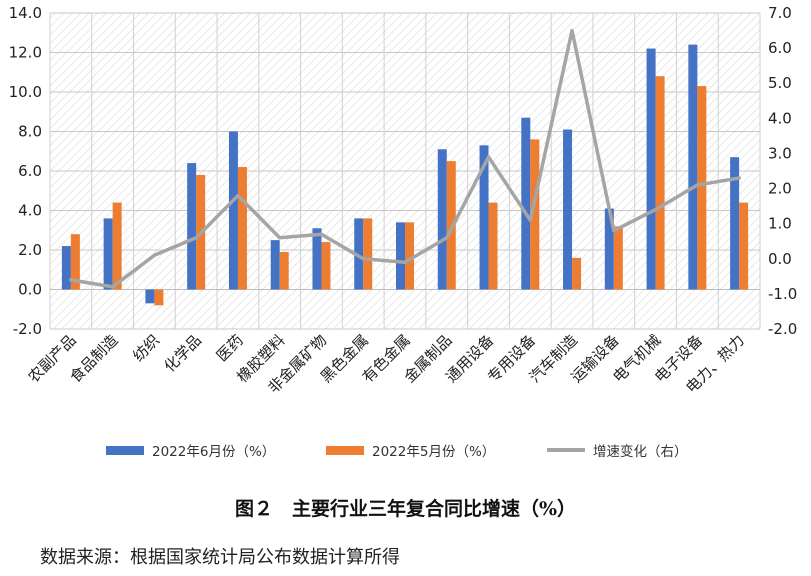  What do you see at coordinates (780, 83) in the screenshot?
I see `y-right-tick-label: 5.0` at bounding box center [780, 83].